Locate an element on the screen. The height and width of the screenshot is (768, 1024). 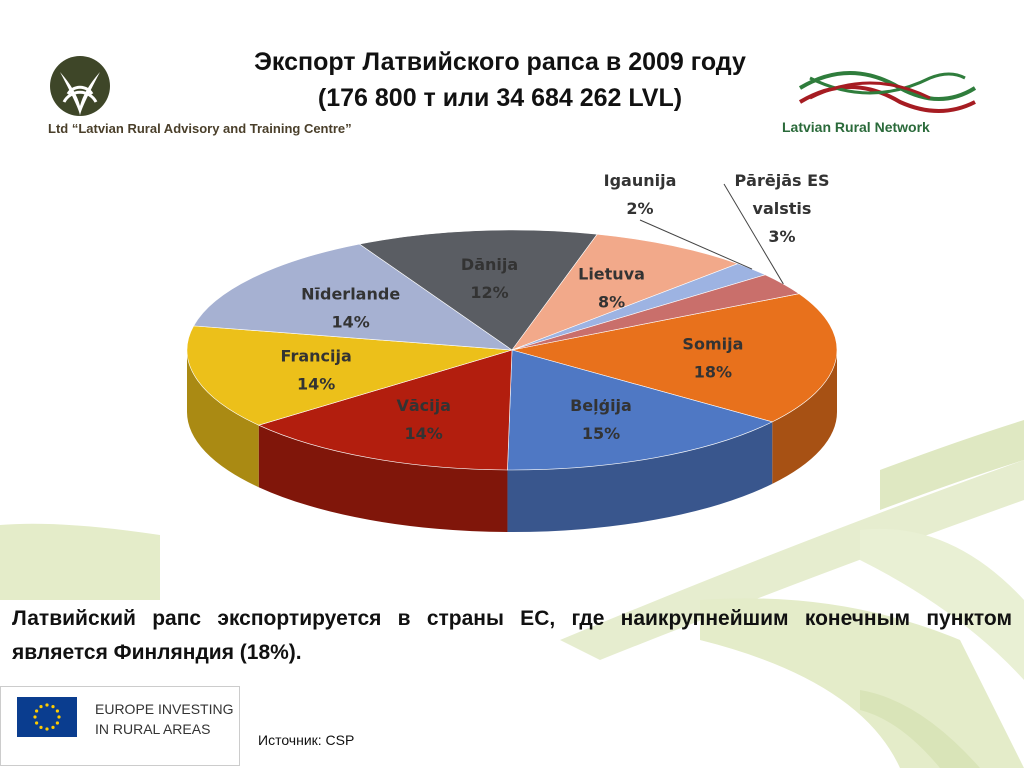
title-line-1: Экспорт Латвийского рапса в 2009 году is located at coordinates (500, 62).